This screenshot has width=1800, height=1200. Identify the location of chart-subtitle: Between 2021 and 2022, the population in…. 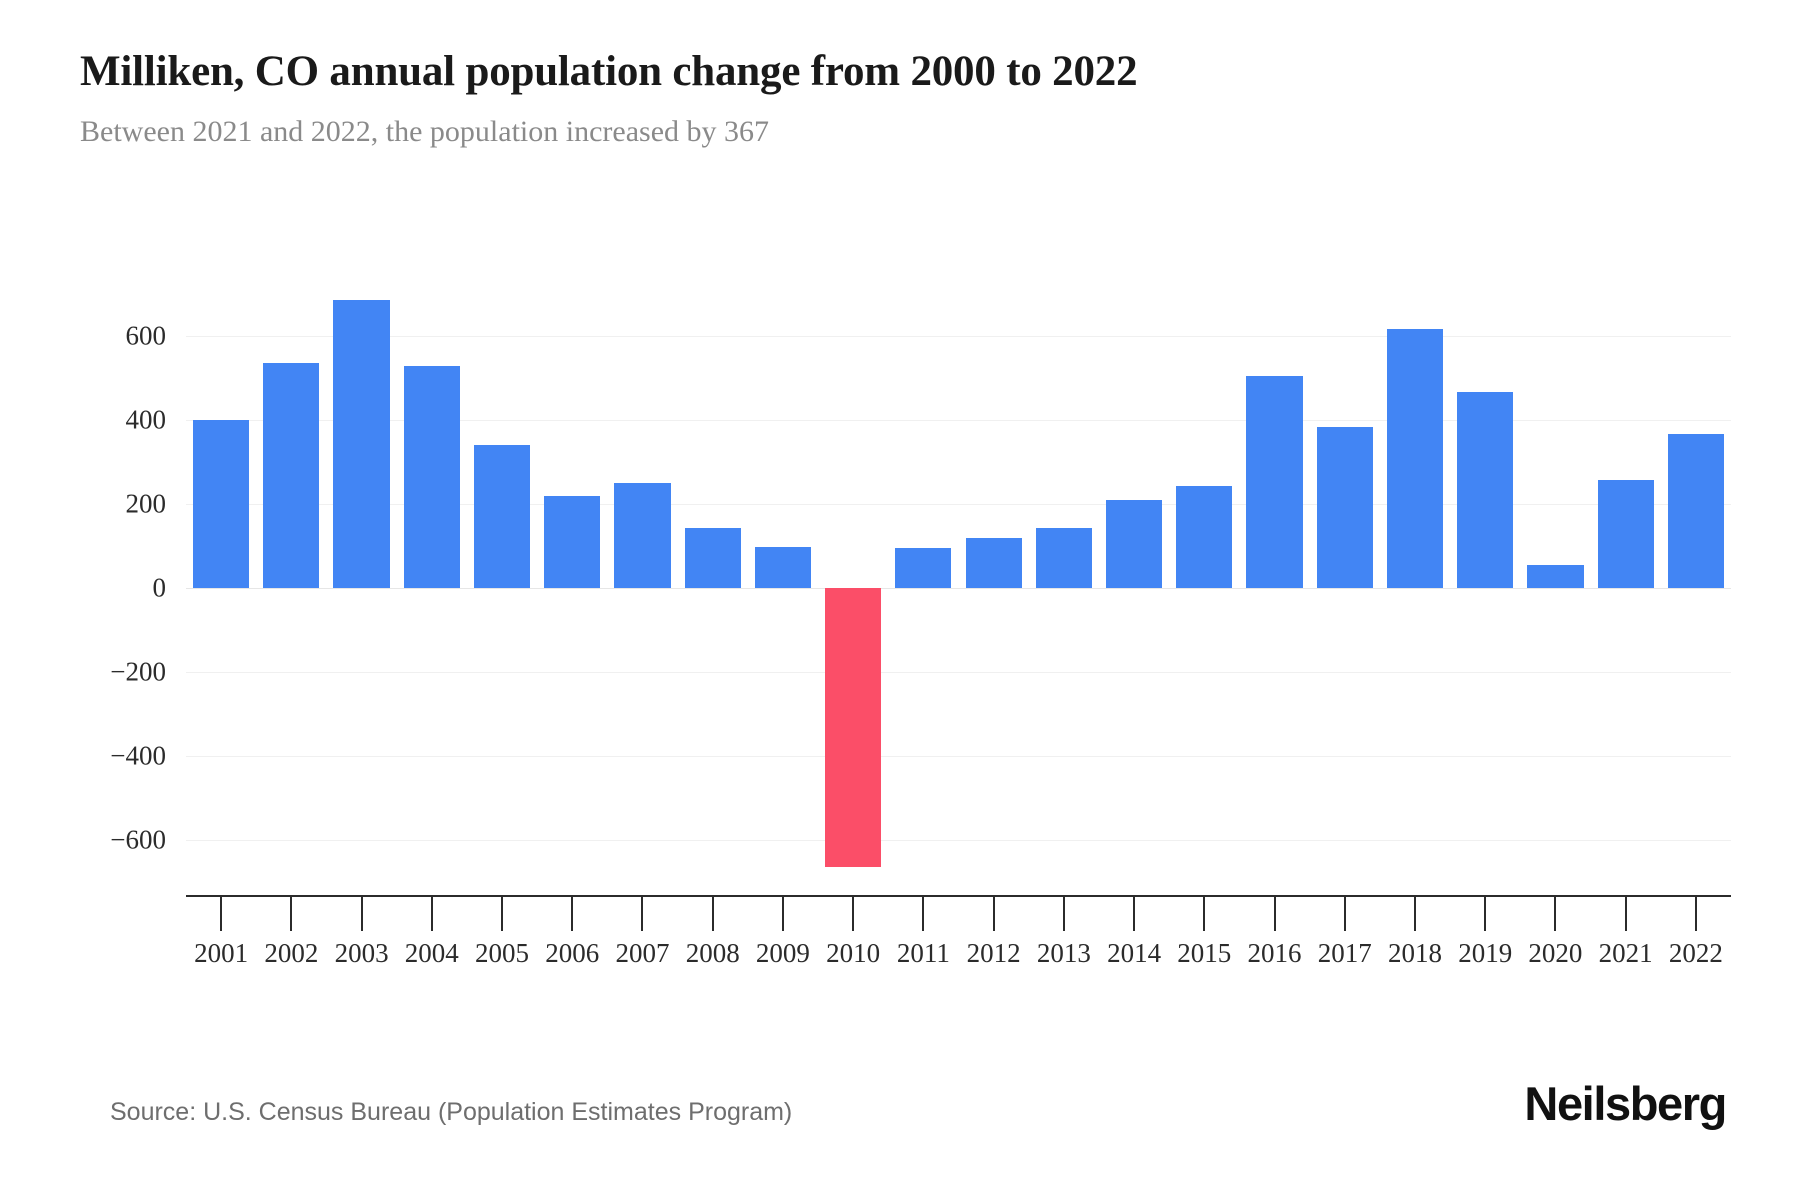
(425, 132).